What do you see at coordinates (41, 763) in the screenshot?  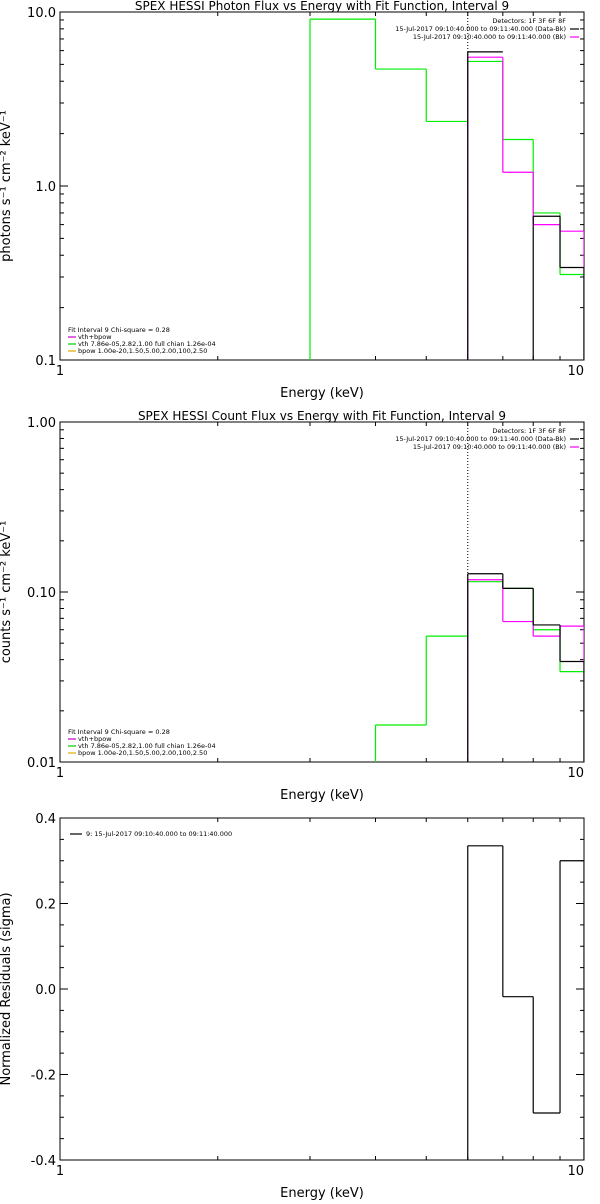 I see `y-tick-label: 0.01` at bounding box center [41, 763].